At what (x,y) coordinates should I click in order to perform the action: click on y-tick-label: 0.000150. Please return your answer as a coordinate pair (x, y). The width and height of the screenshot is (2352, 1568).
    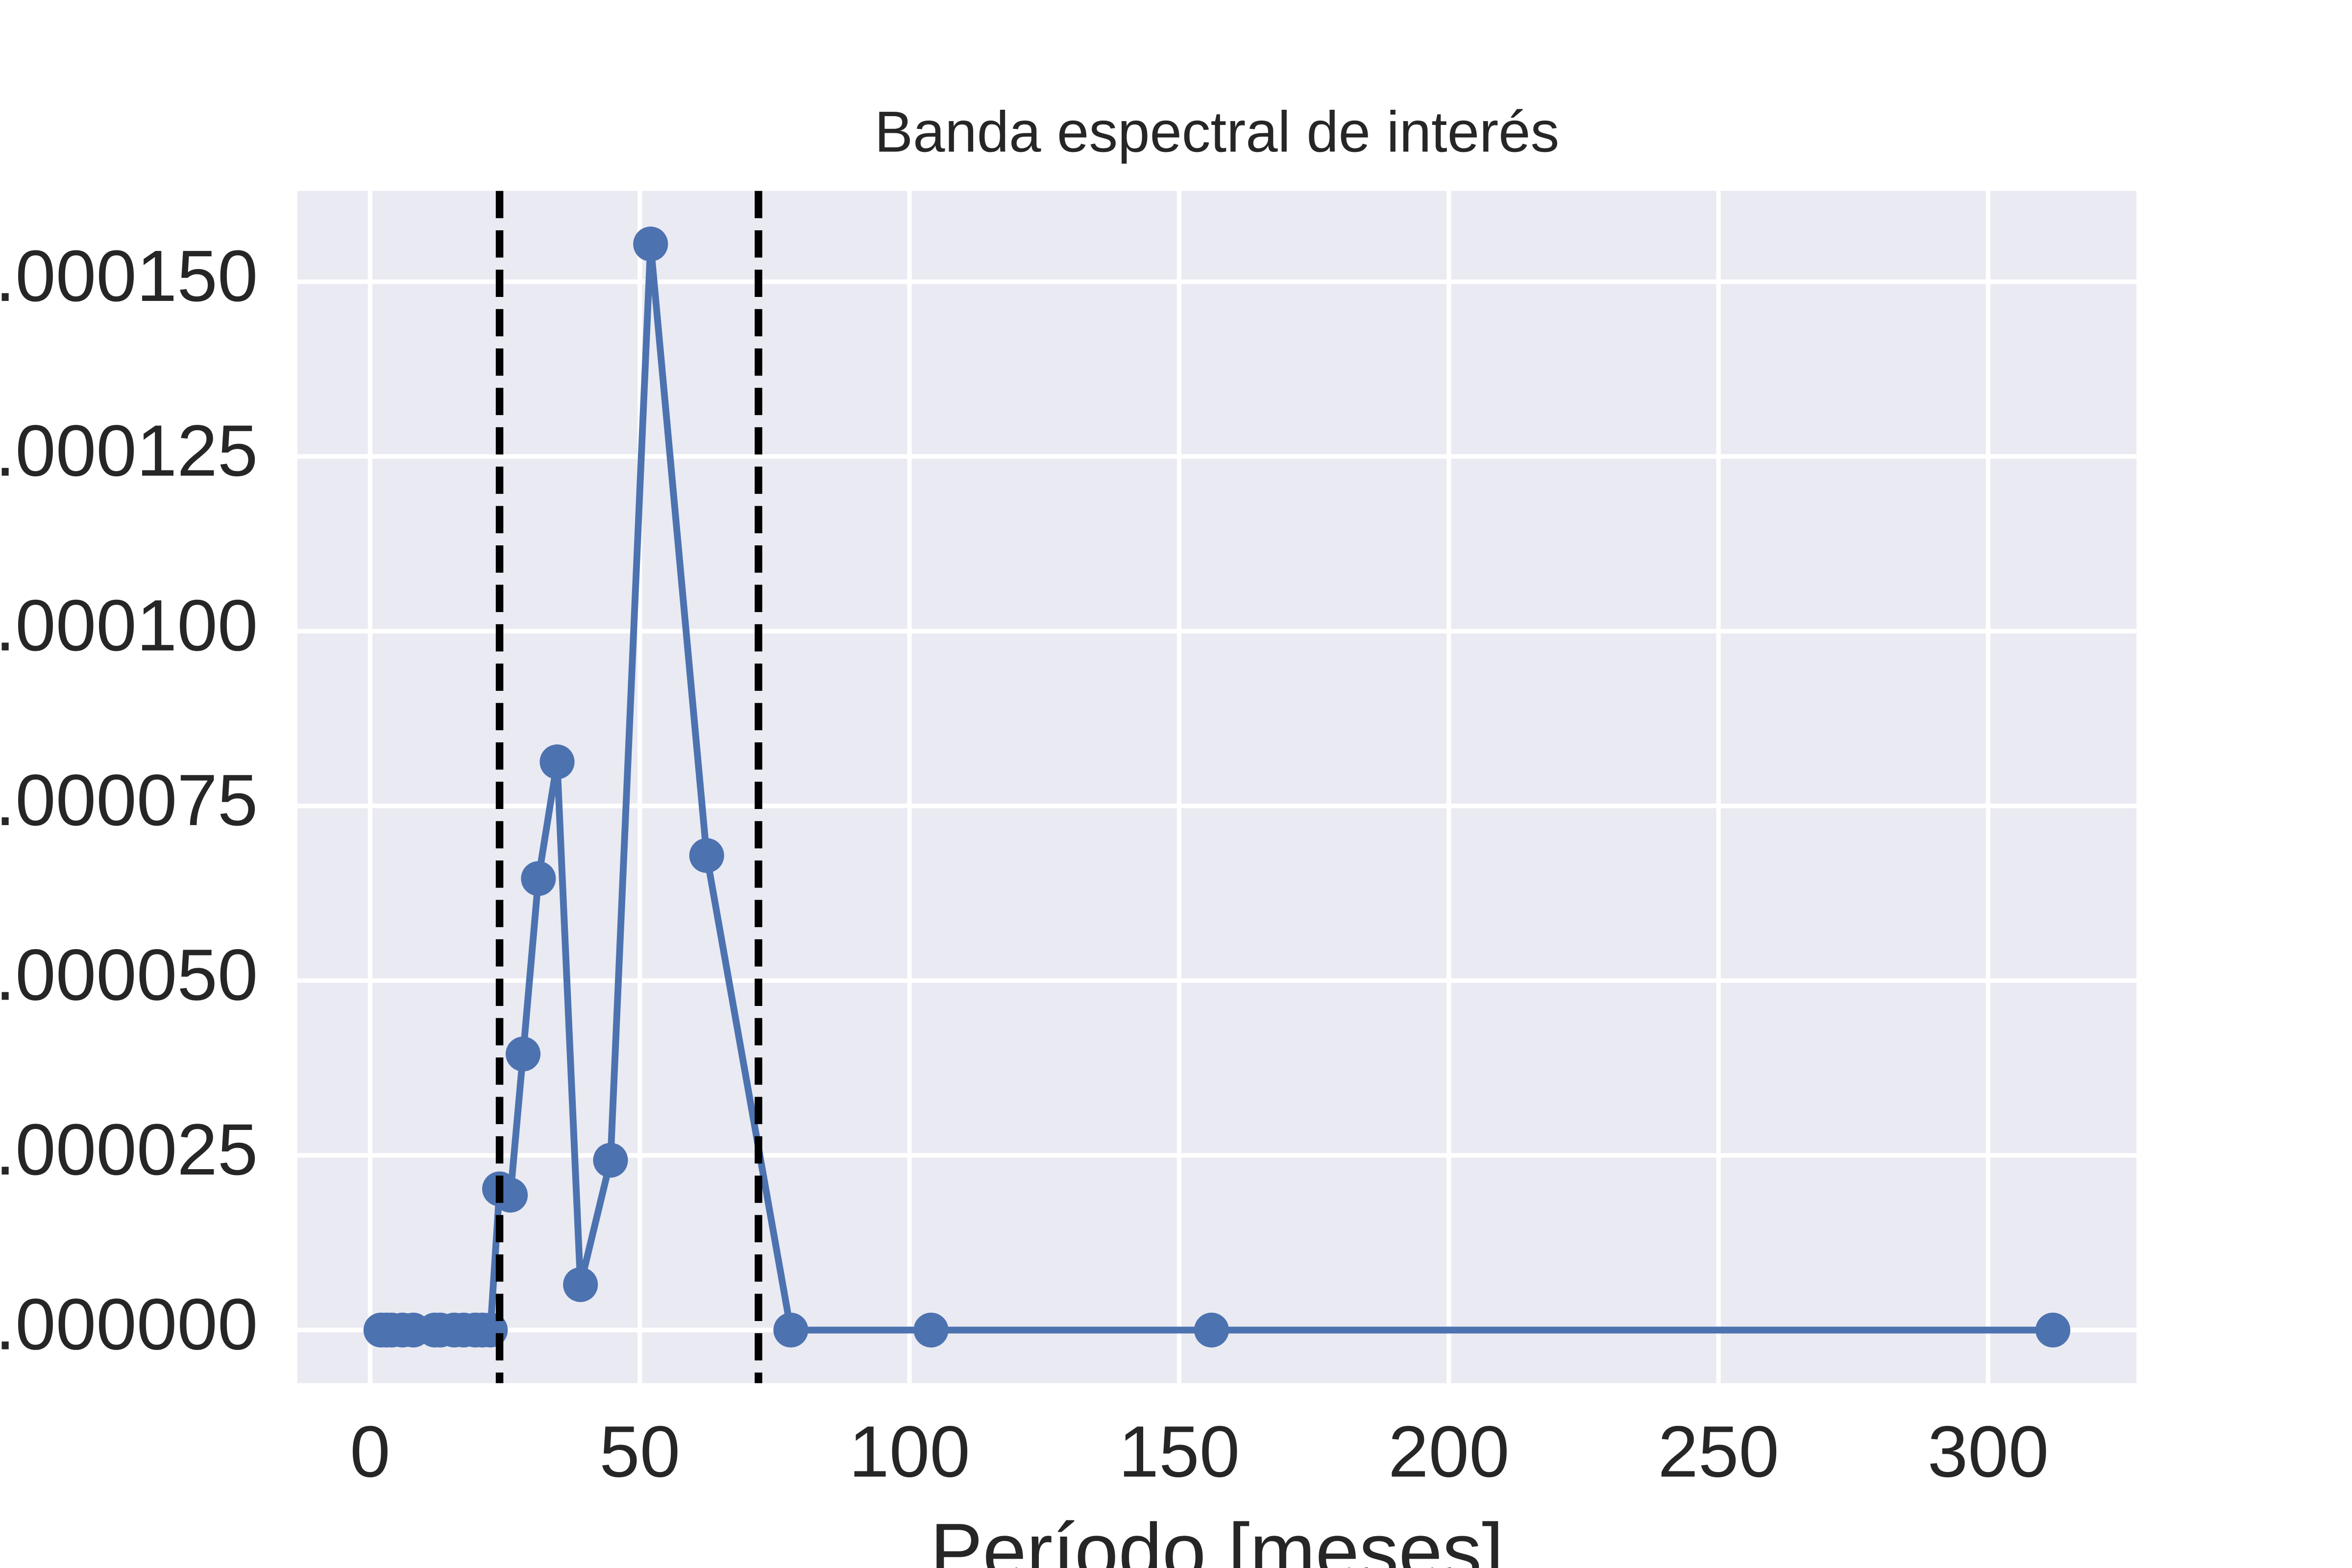
    Looking at the image, I should click on (129, 276).